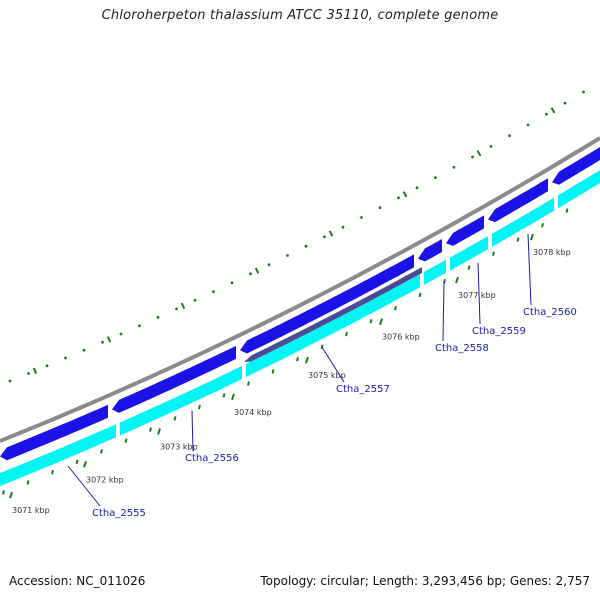 This screenshot has width=600, height=600. Describe the element at coordinates (179, 447) in the screenshot. I see `kbp-tick-label: 3073 kbp` at that location.